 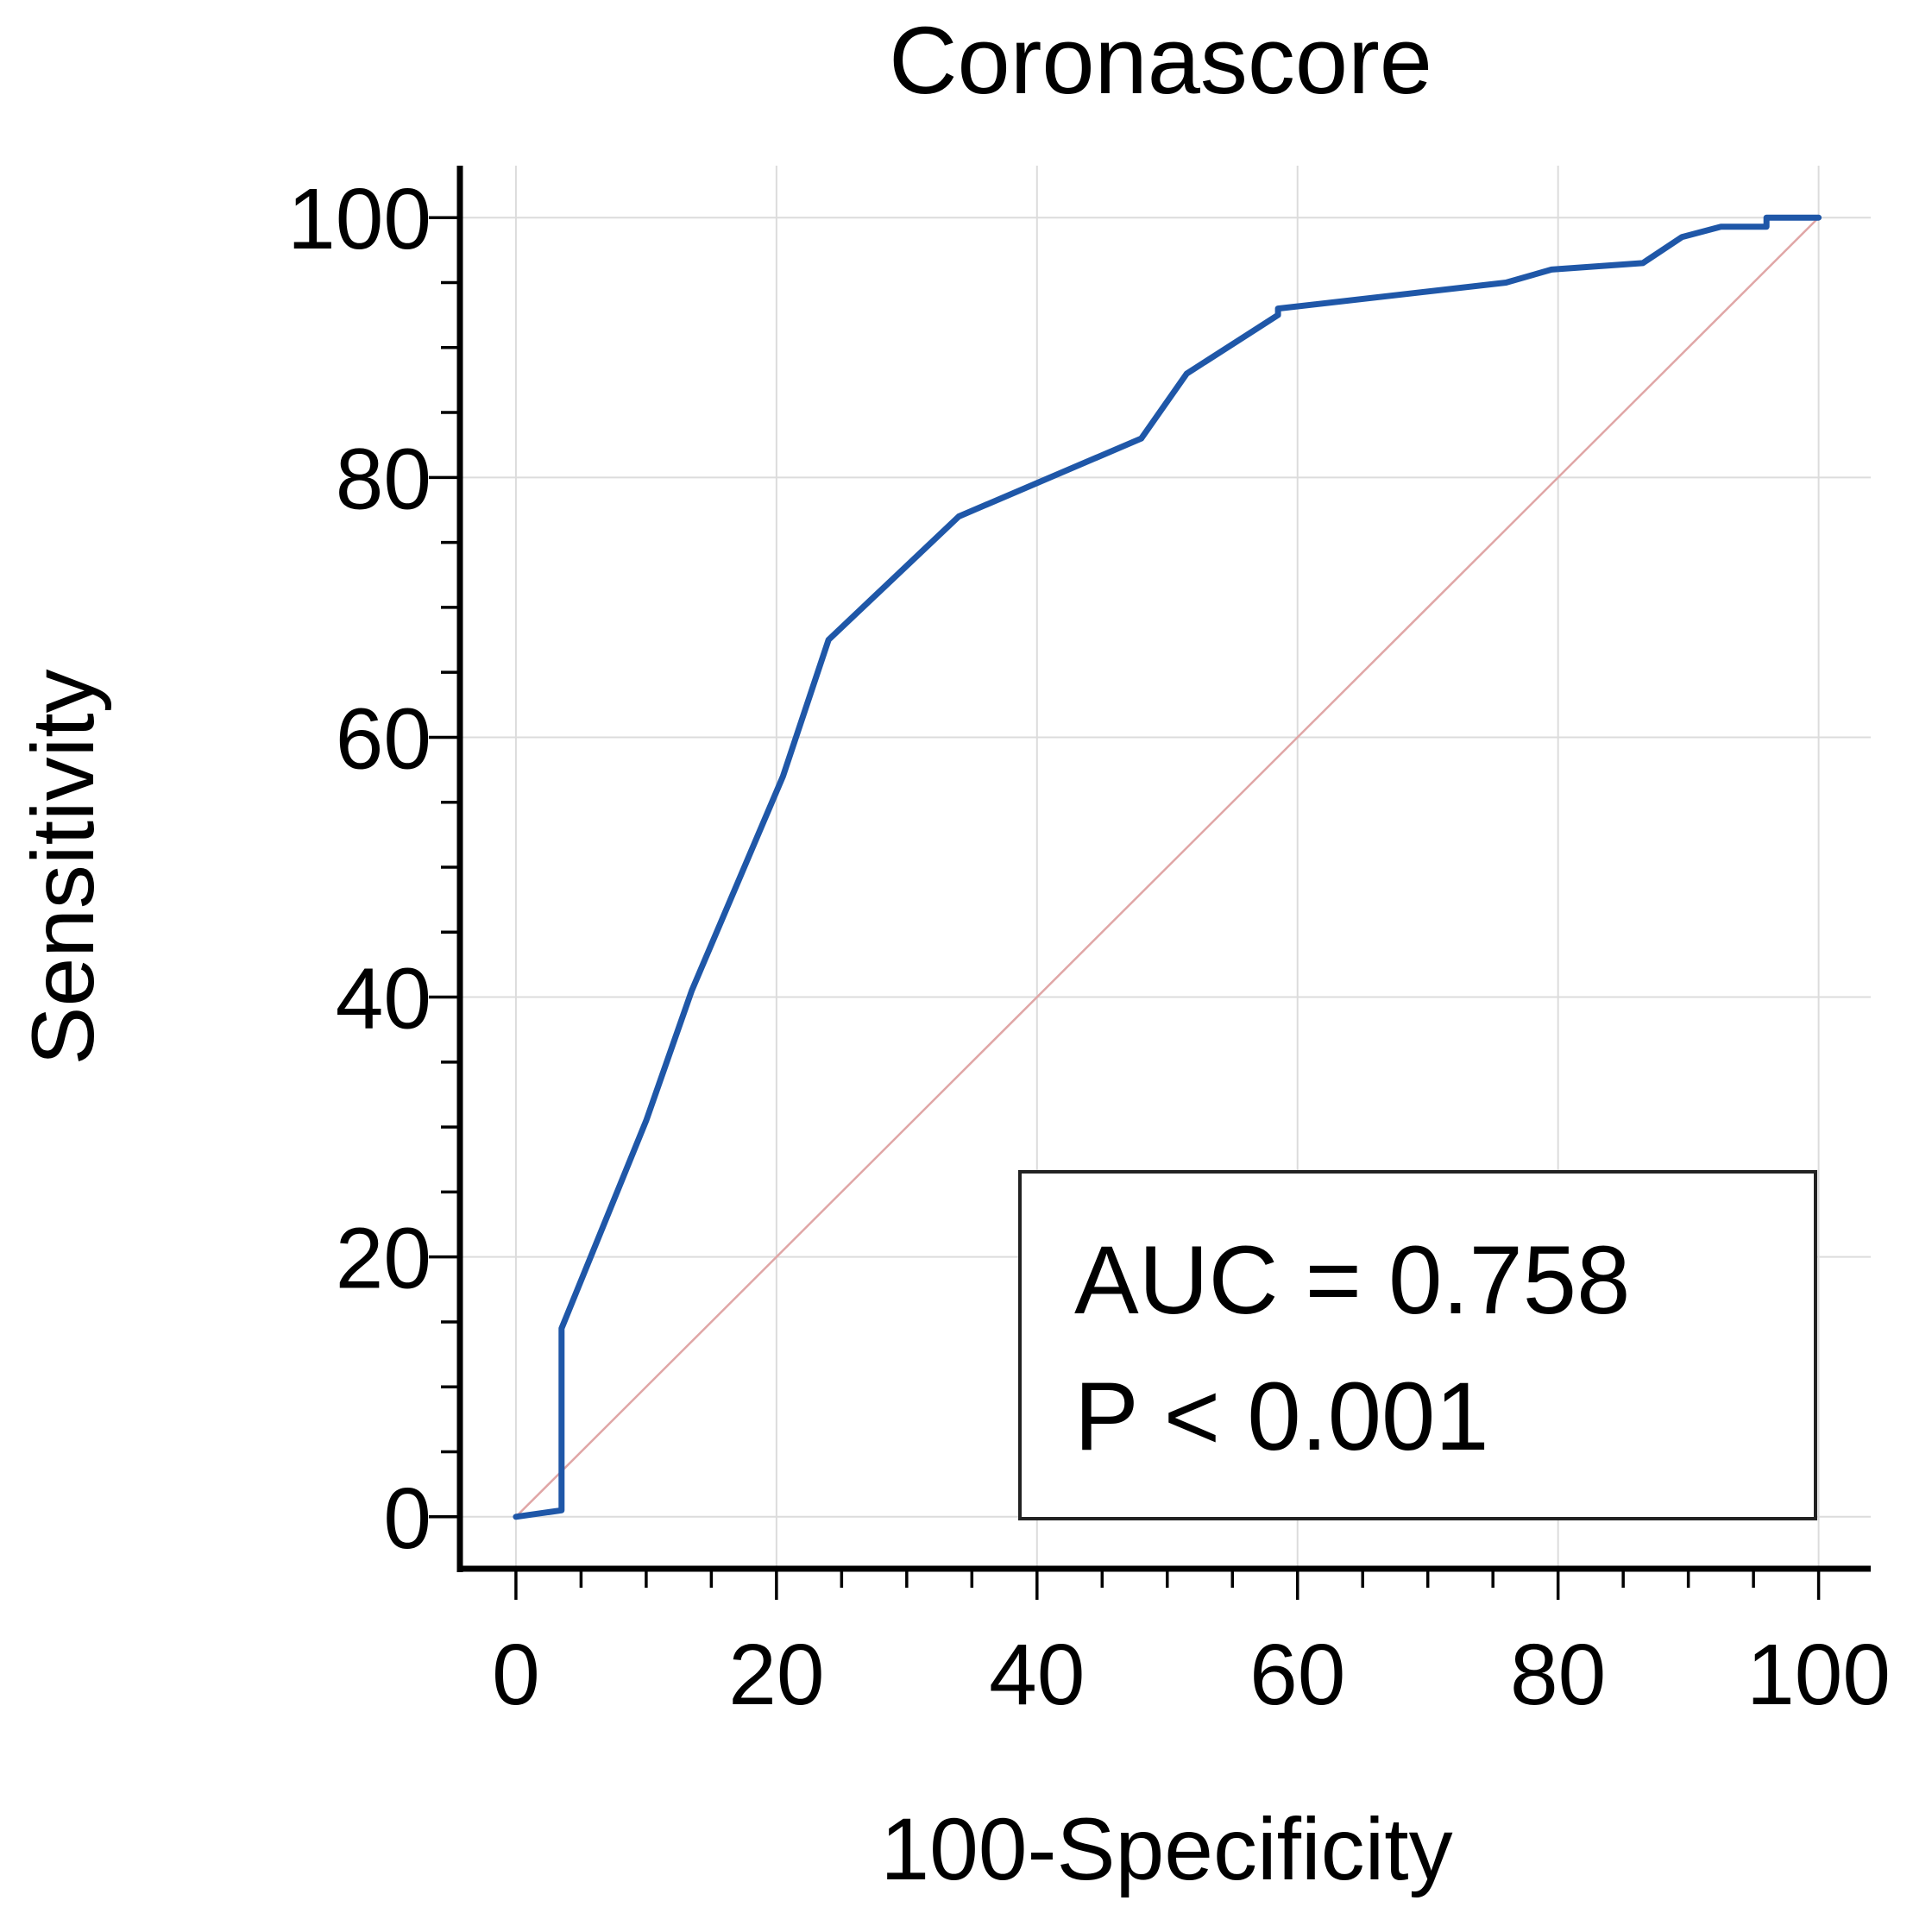 What do you see at coordinates (383, 738) in the screenshot?
I see `y-tick-label-60: 60` at bounding box center [383, 738].